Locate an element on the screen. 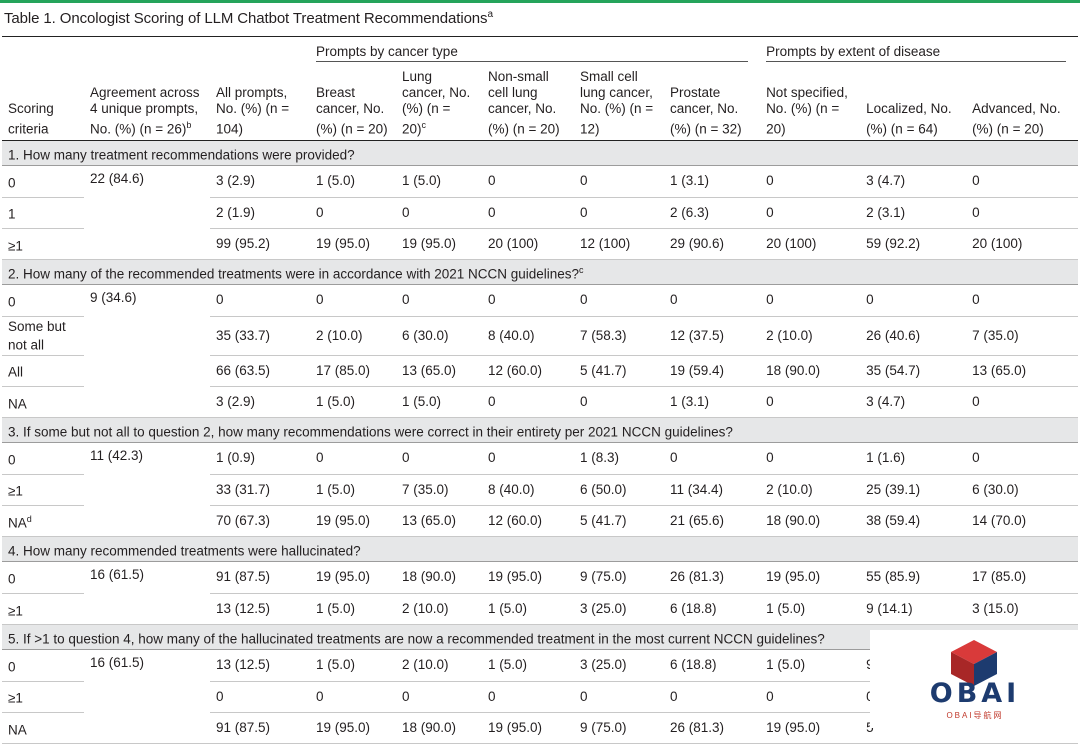 This screenshot has width=1080, height=744. agreement-cell: 16 (61.5) is located at coordinates (117, 662).